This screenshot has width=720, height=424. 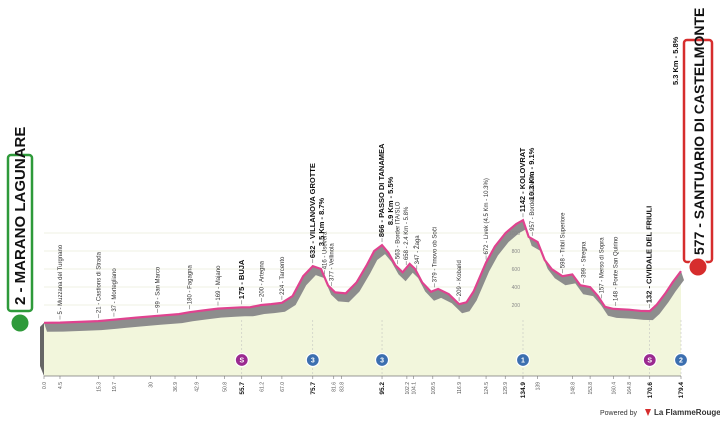 What do you see at coordinates (333, 262) in the screenshot?
I see `annotation-label: 377 - Vellinola` at bounding box center [333, 262].